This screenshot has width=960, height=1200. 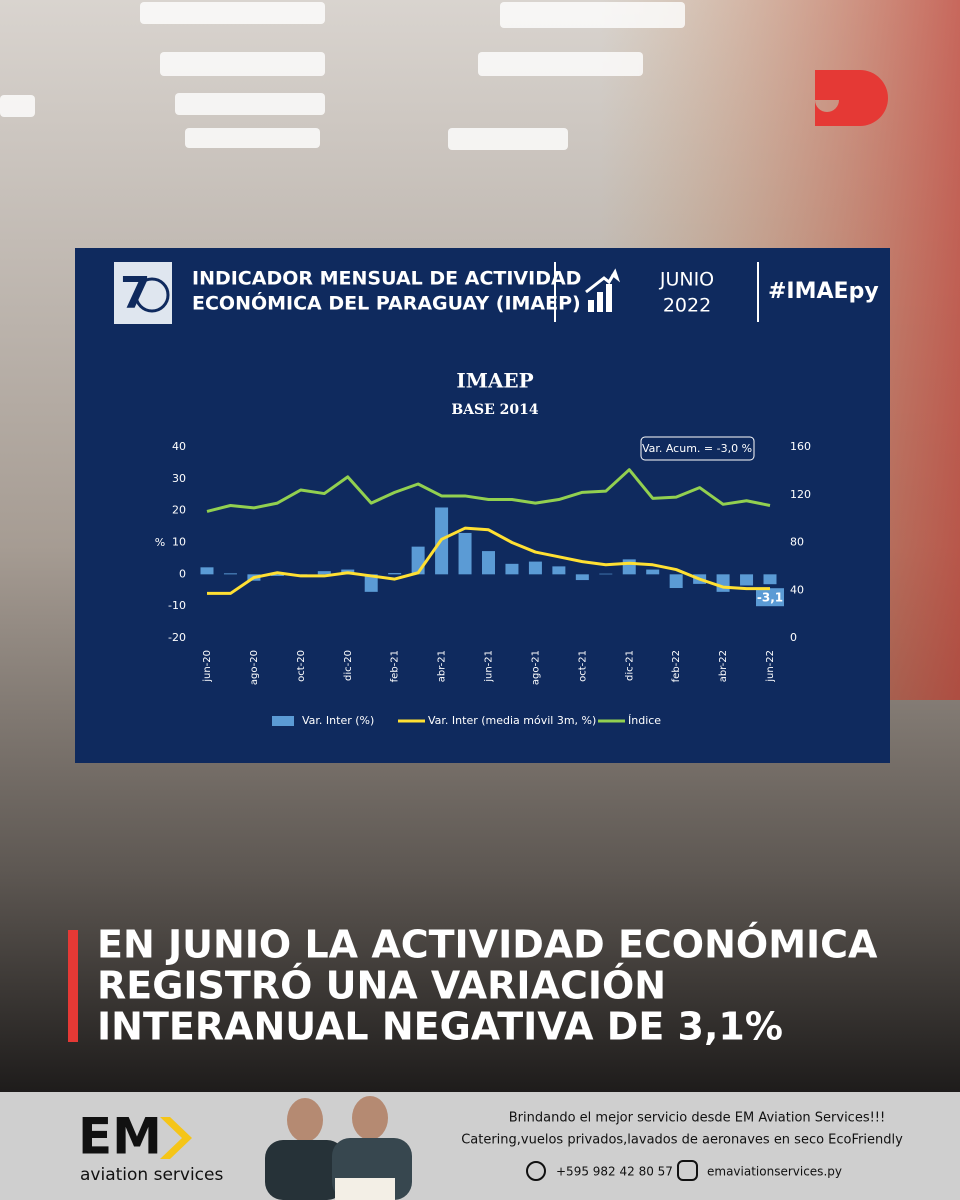 What do you see at coordinates (381, 986) in the screenshot?
I see `headline: REGISTRÓ UNA VARIACIÓN` at bounding box center [381, 986].